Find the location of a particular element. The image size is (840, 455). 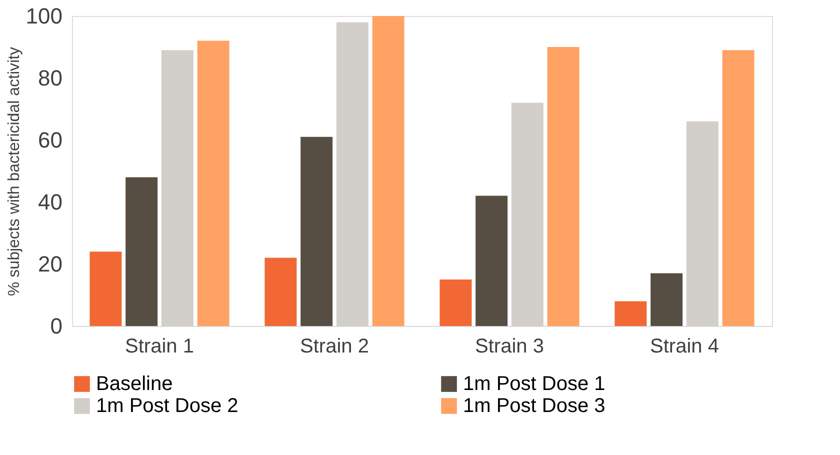

y-tick-label: 40 is located at coordinates (50, 202).